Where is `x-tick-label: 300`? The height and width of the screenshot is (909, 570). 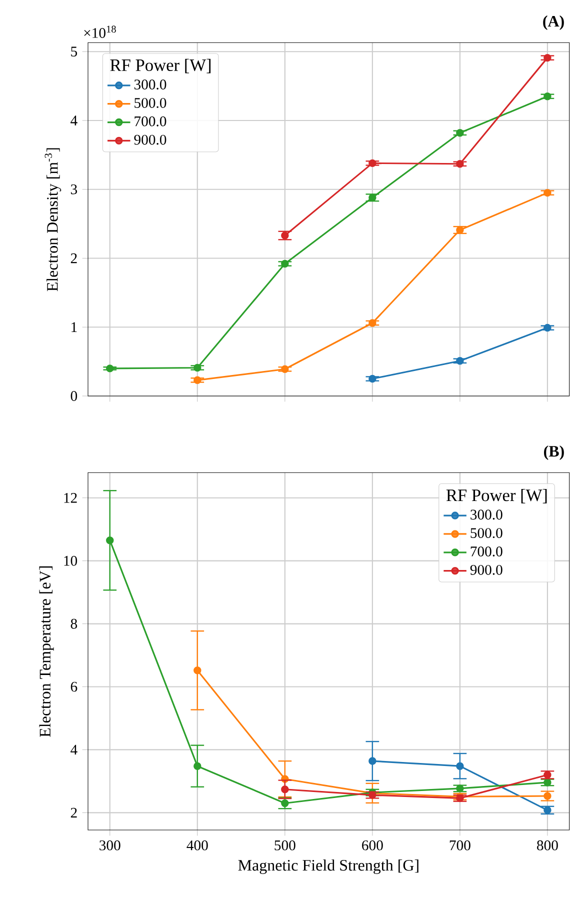 x-tick-label: 300 is located at coordinates (110, 845).